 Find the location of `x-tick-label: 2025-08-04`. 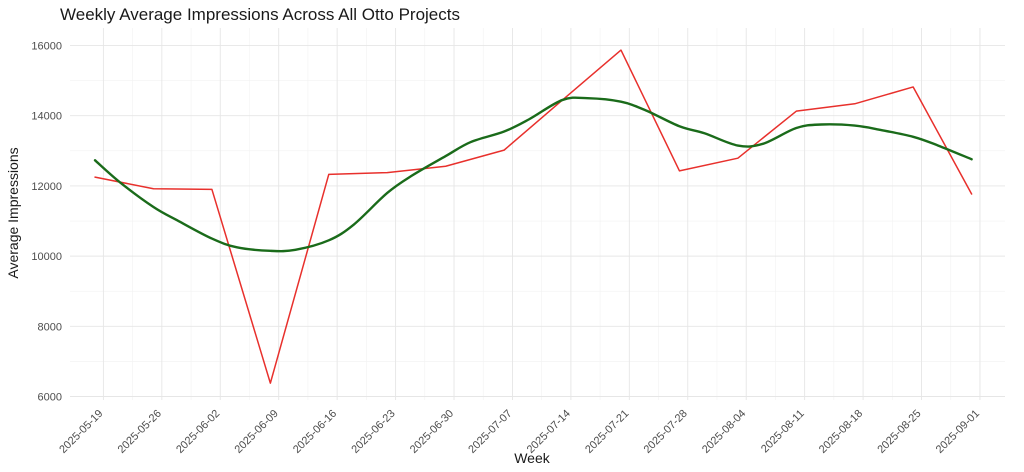

x-tick-label: 2025-08-04 is located at coordinates (724, 432).